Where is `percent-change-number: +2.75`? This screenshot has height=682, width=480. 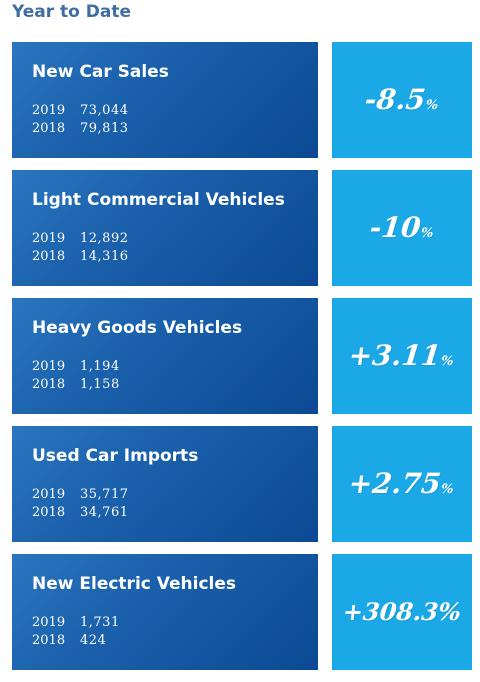
percent-change-number: +2.75 is located at coordinates (395, 483).